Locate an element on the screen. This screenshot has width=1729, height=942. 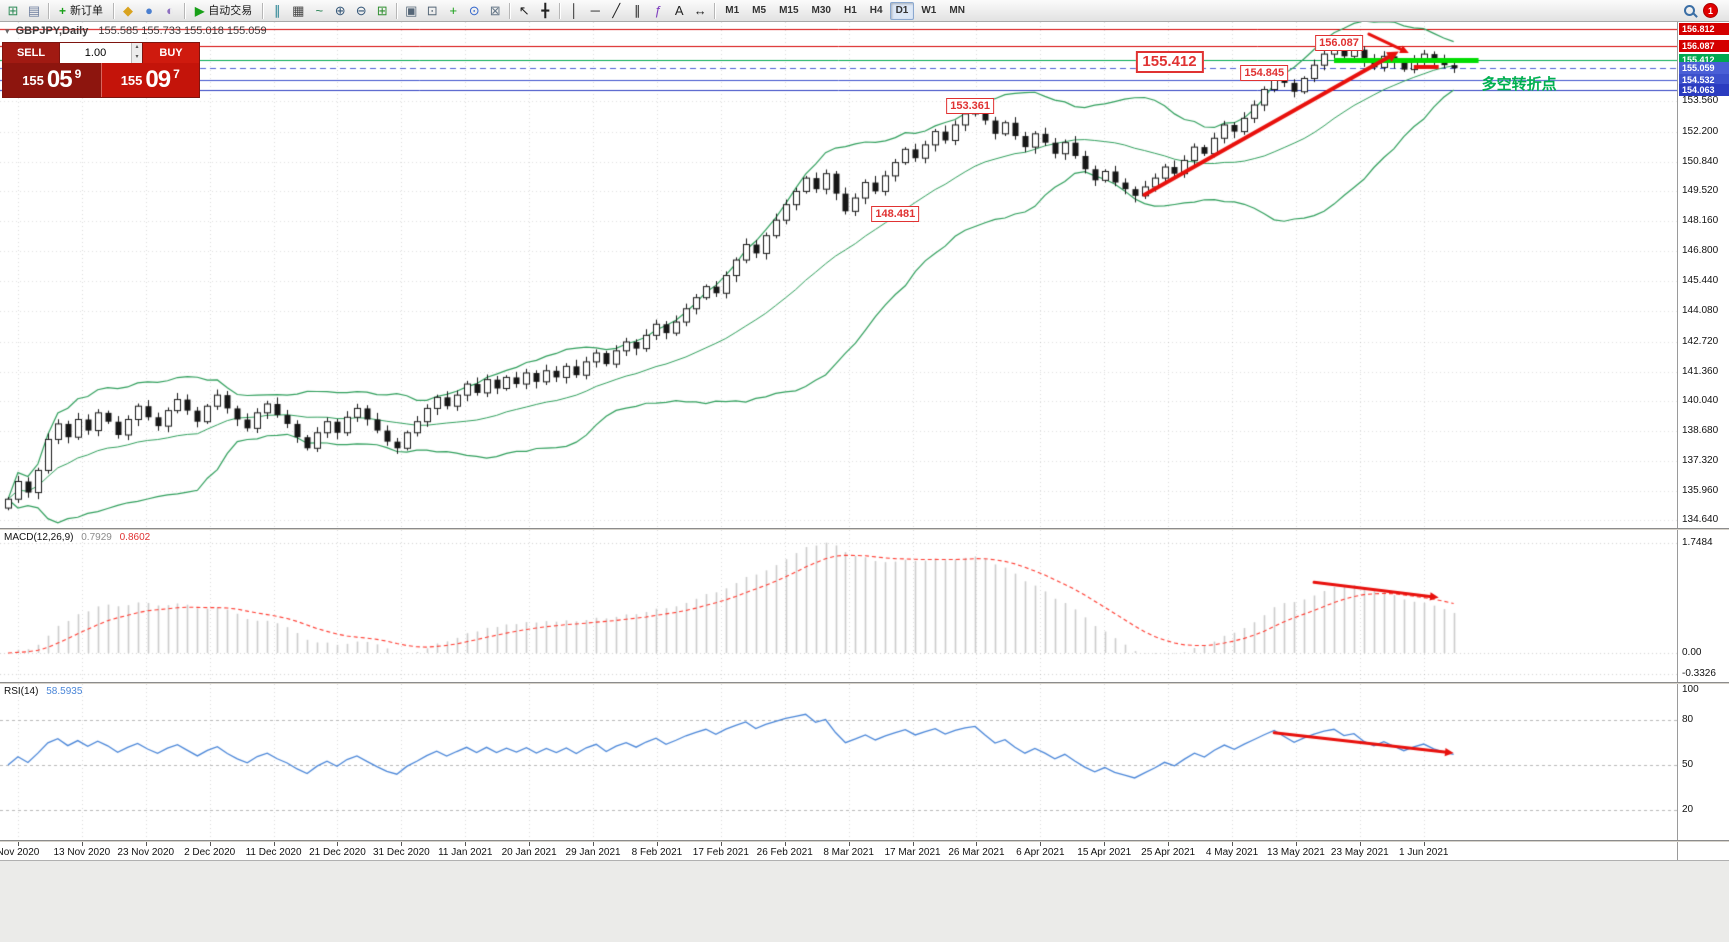
macd-signal-value: 0.8602 is located at coordinates (135, 537).